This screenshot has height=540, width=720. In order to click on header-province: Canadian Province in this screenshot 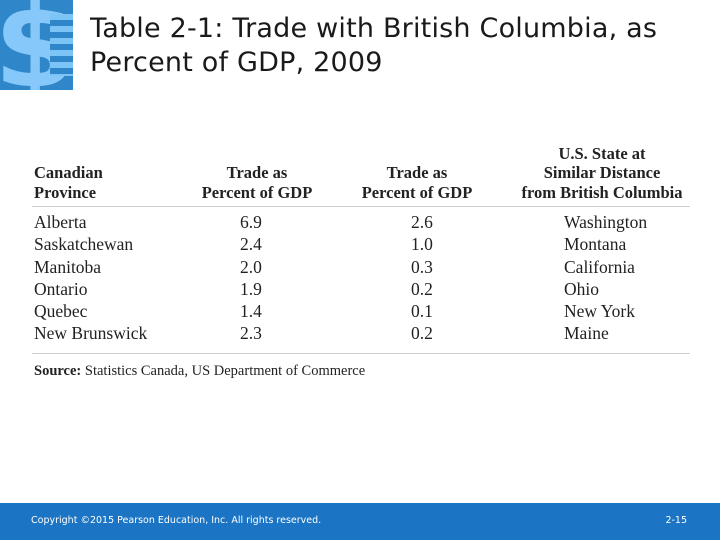, I will do `click(68, 182)`.